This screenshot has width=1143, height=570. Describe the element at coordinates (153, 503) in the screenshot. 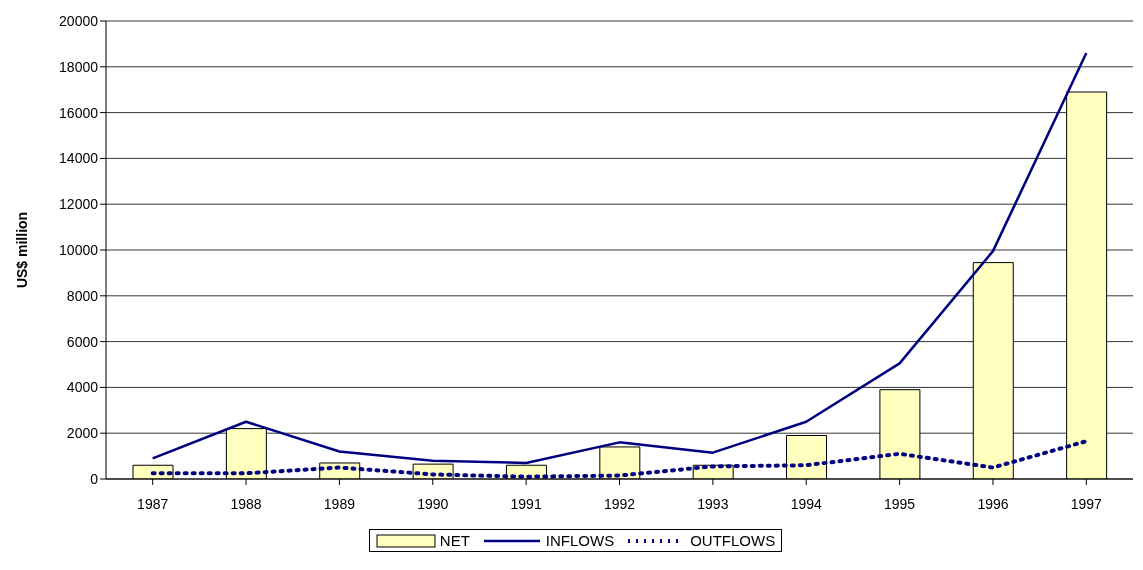

I see `x-tick-label: 1987` at that location.